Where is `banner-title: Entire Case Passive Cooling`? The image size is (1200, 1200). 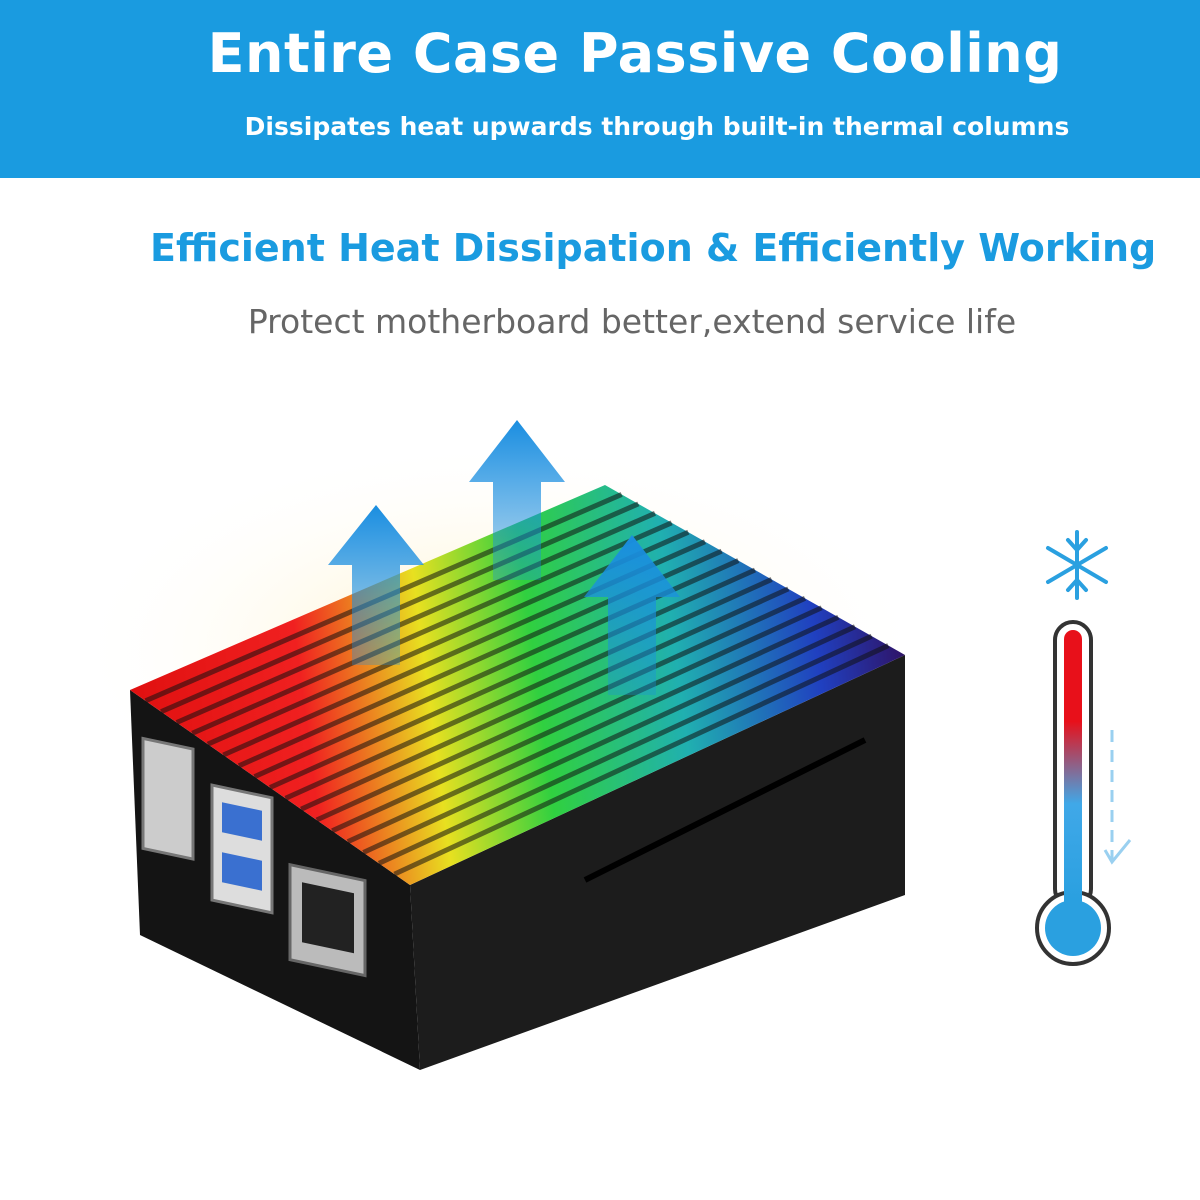 banner-title: Entire Case Passive Cooling is located at coordinates (635, 53).